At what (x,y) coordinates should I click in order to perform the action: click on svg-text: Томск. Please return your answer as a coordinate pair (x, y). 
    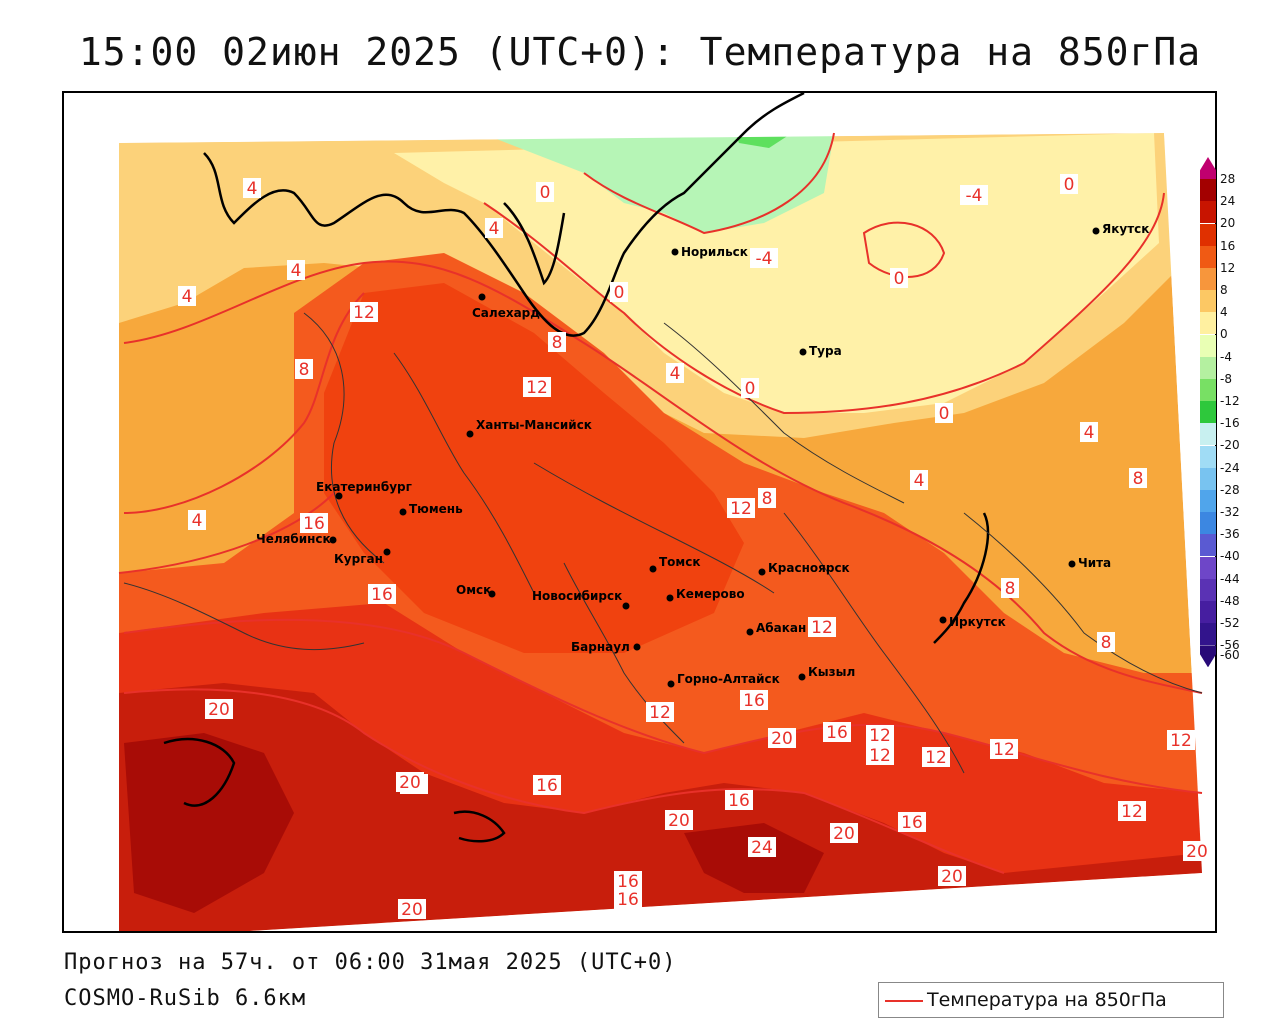
    Looking at the image, I should click on (680, 562).